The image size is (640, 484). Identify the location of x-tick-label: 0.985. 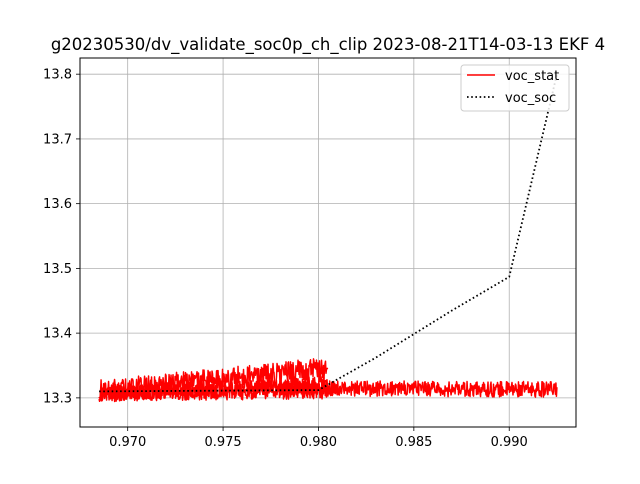
(413, 442).